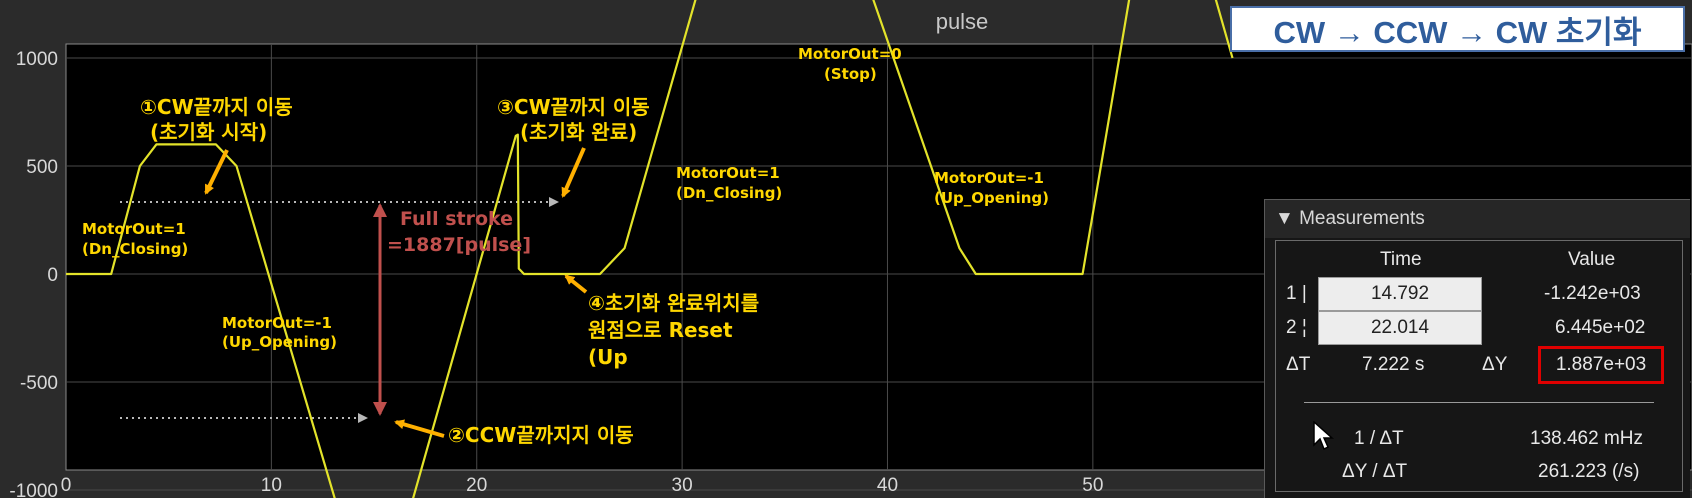 The height and width of the screenshot is (498, 1692). I want to click on dy-dt-value: 261.223 (/s), so click(1589, 471).